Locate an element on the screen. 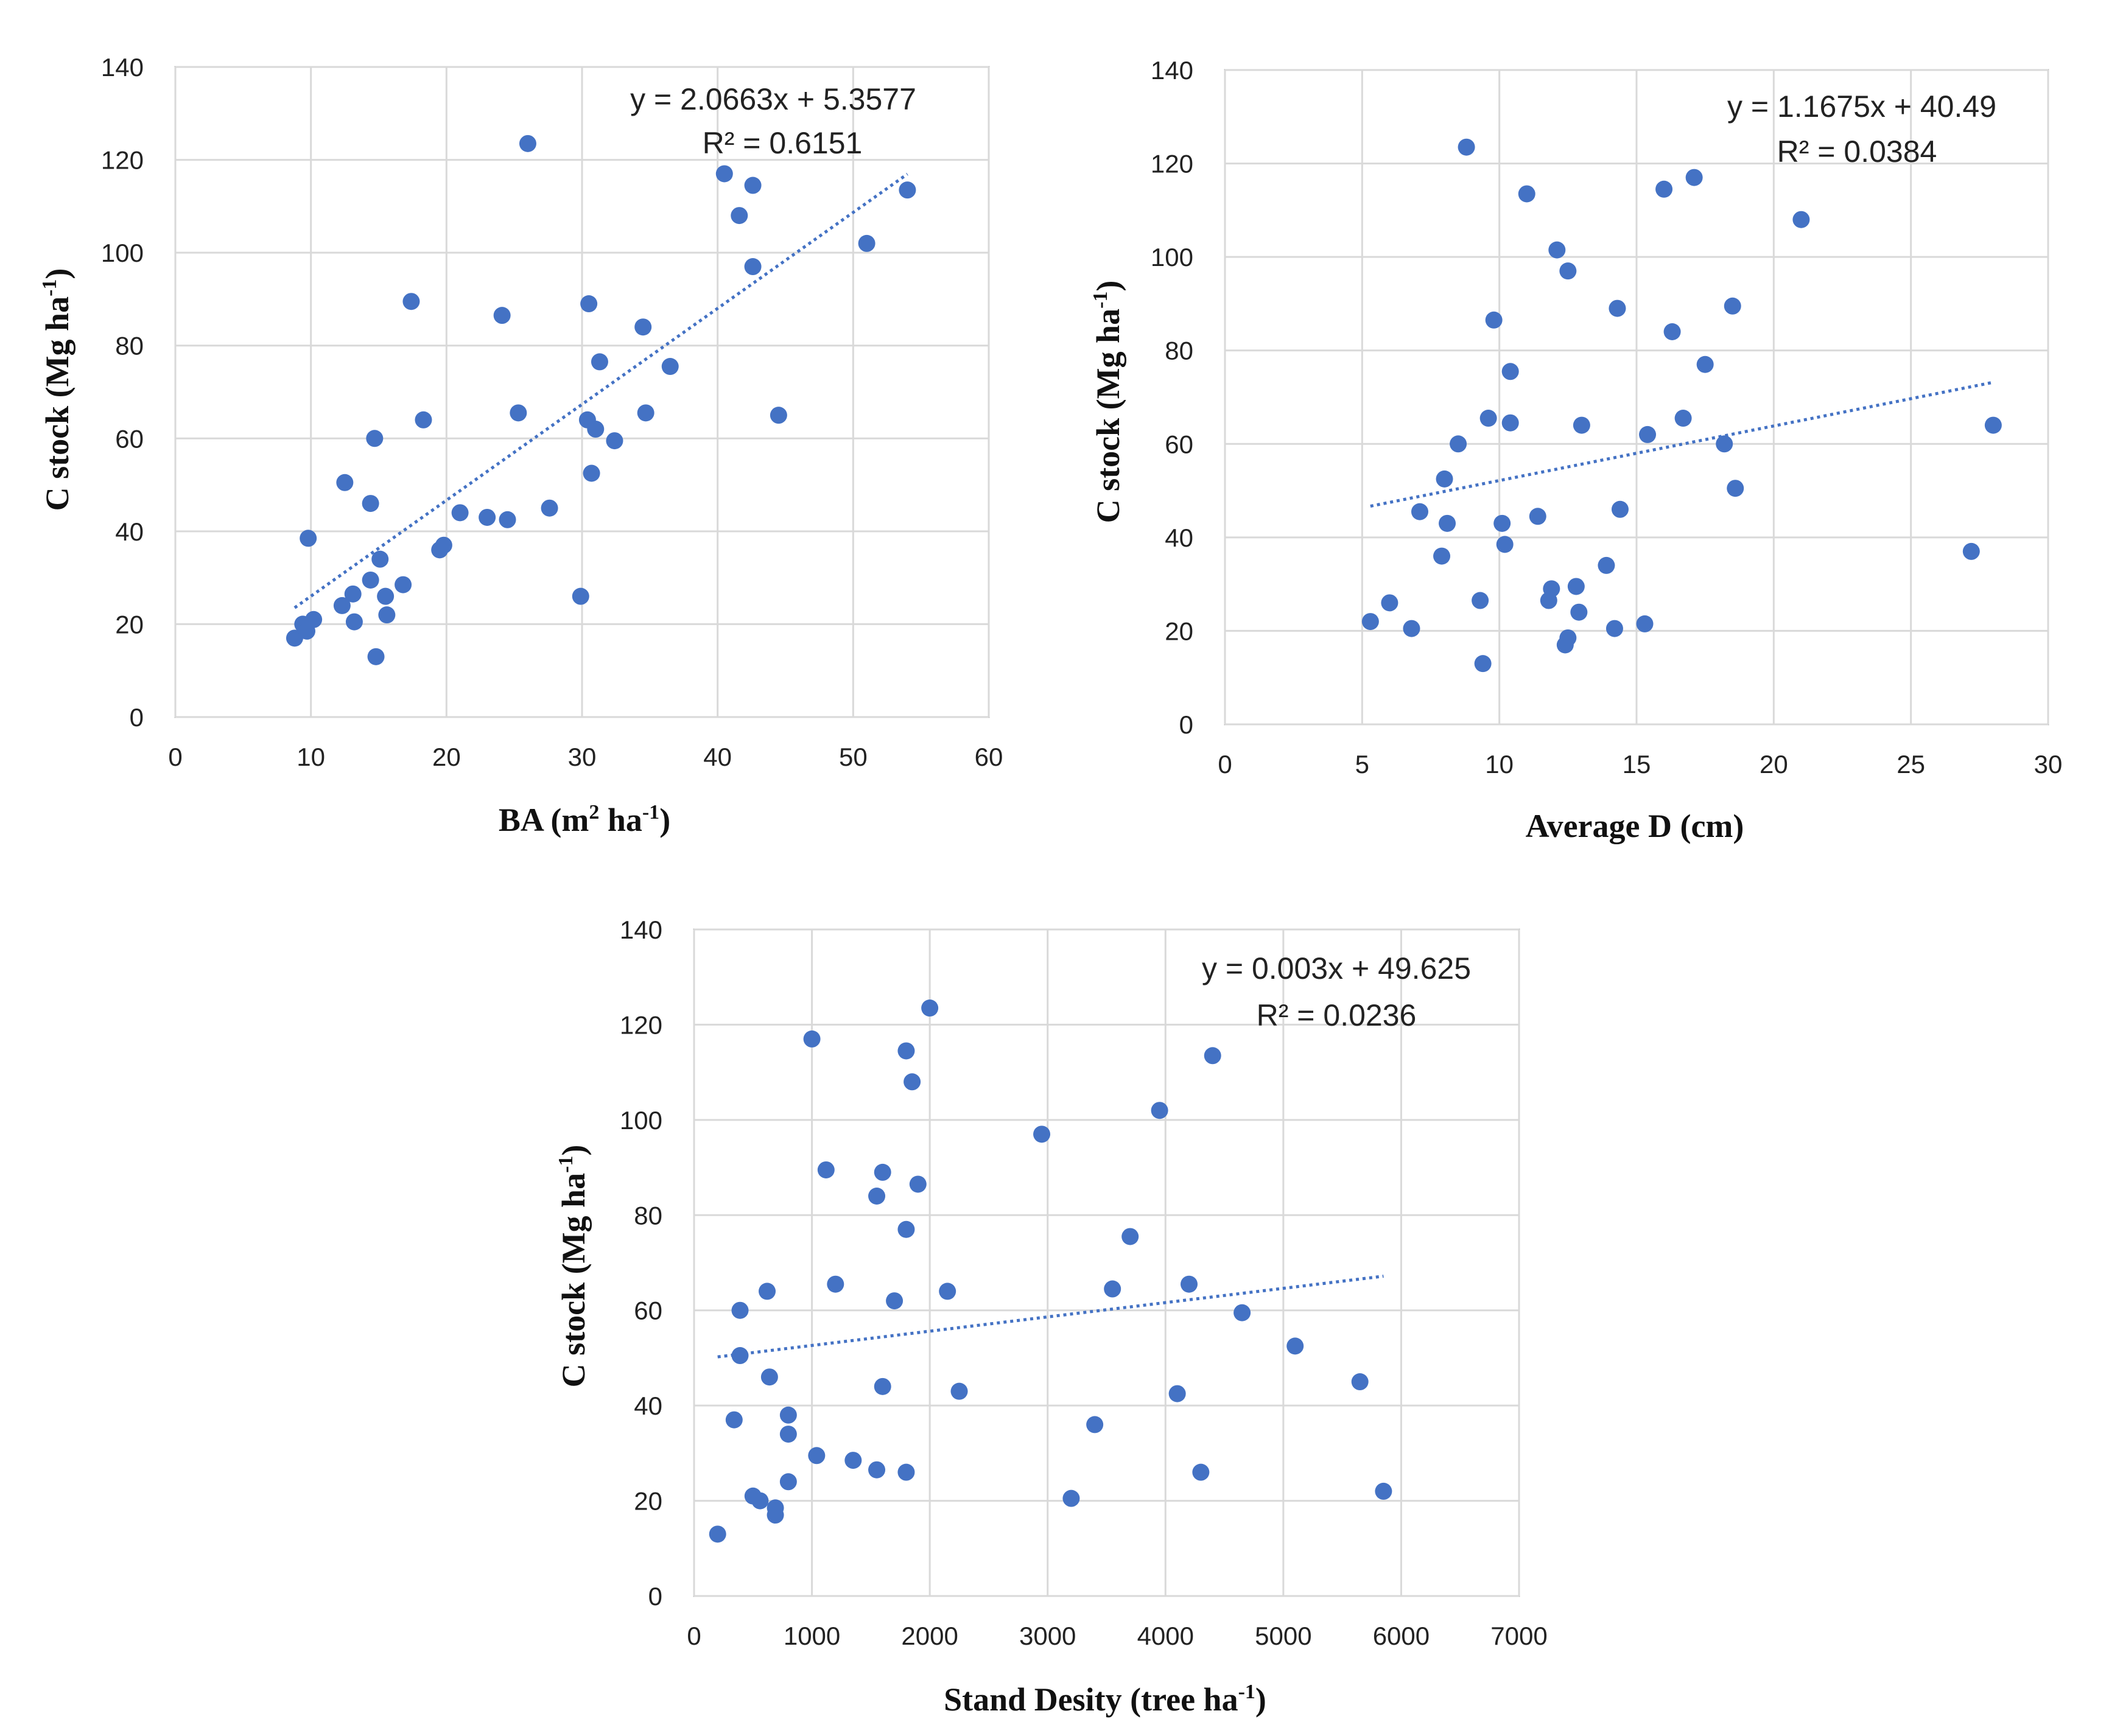 The width and height of the screenshot is (2109, 1736). y-tick-label: 60 is located at coordinates (648, 1311).